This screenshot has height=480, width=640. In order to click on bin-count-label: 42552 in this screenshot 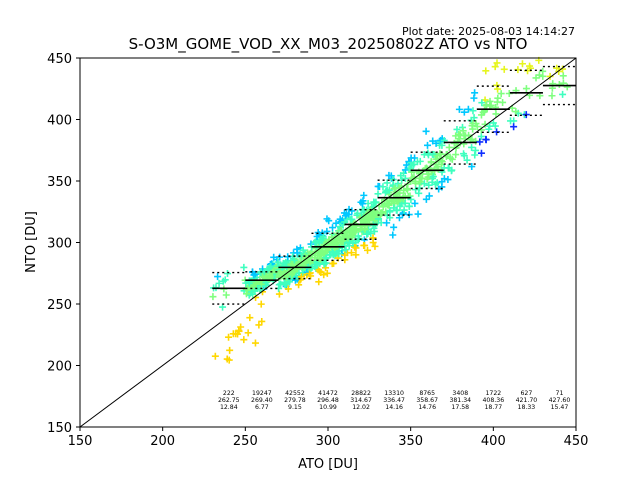, I will do `click(295, 393)`.